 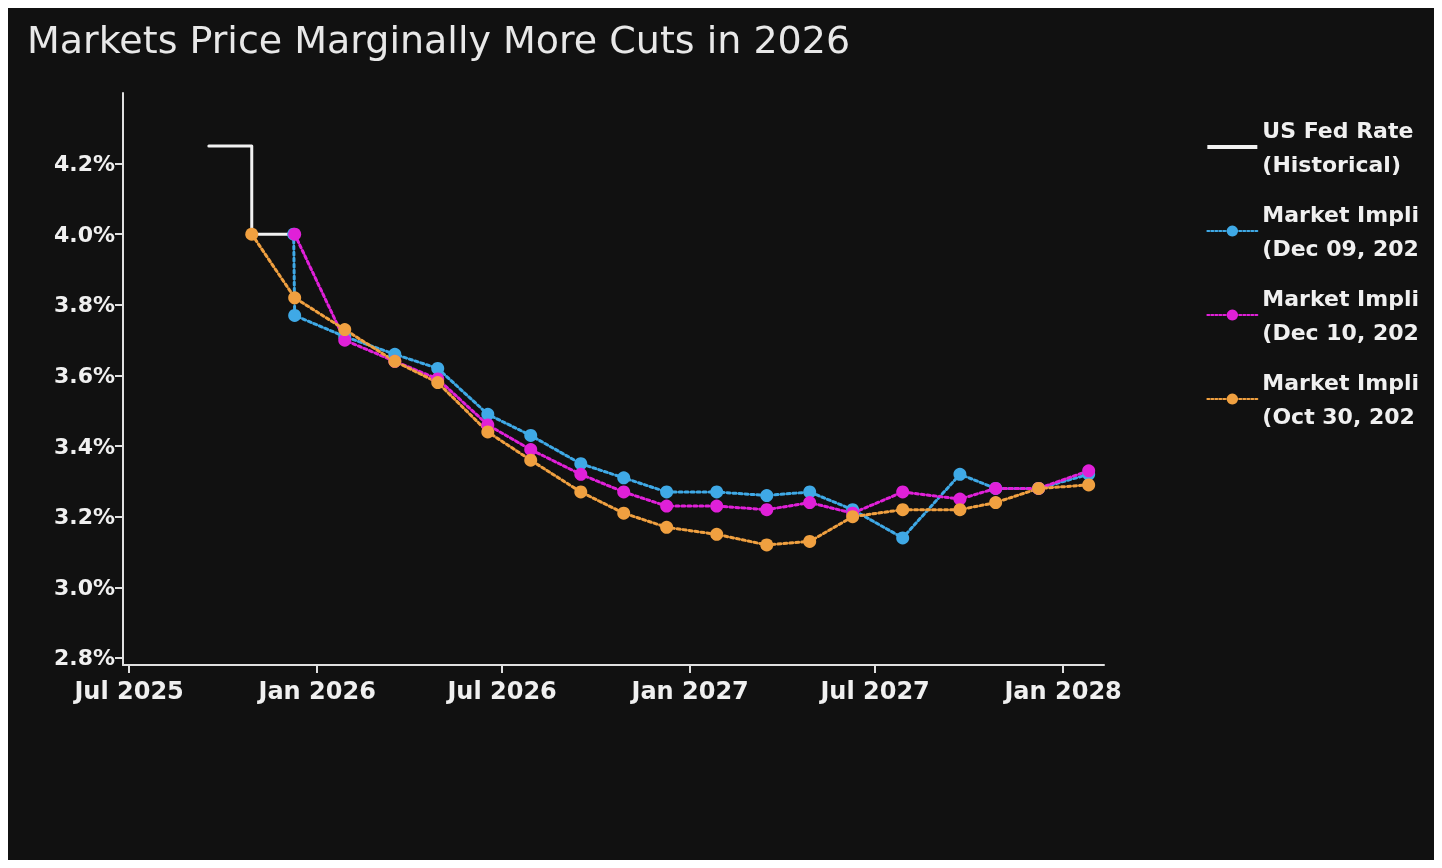 What do you see at coordinates (316, 691) in the screenshot?
I see `x-tick-label: Jan 2026` at bounding box center [316, 691].